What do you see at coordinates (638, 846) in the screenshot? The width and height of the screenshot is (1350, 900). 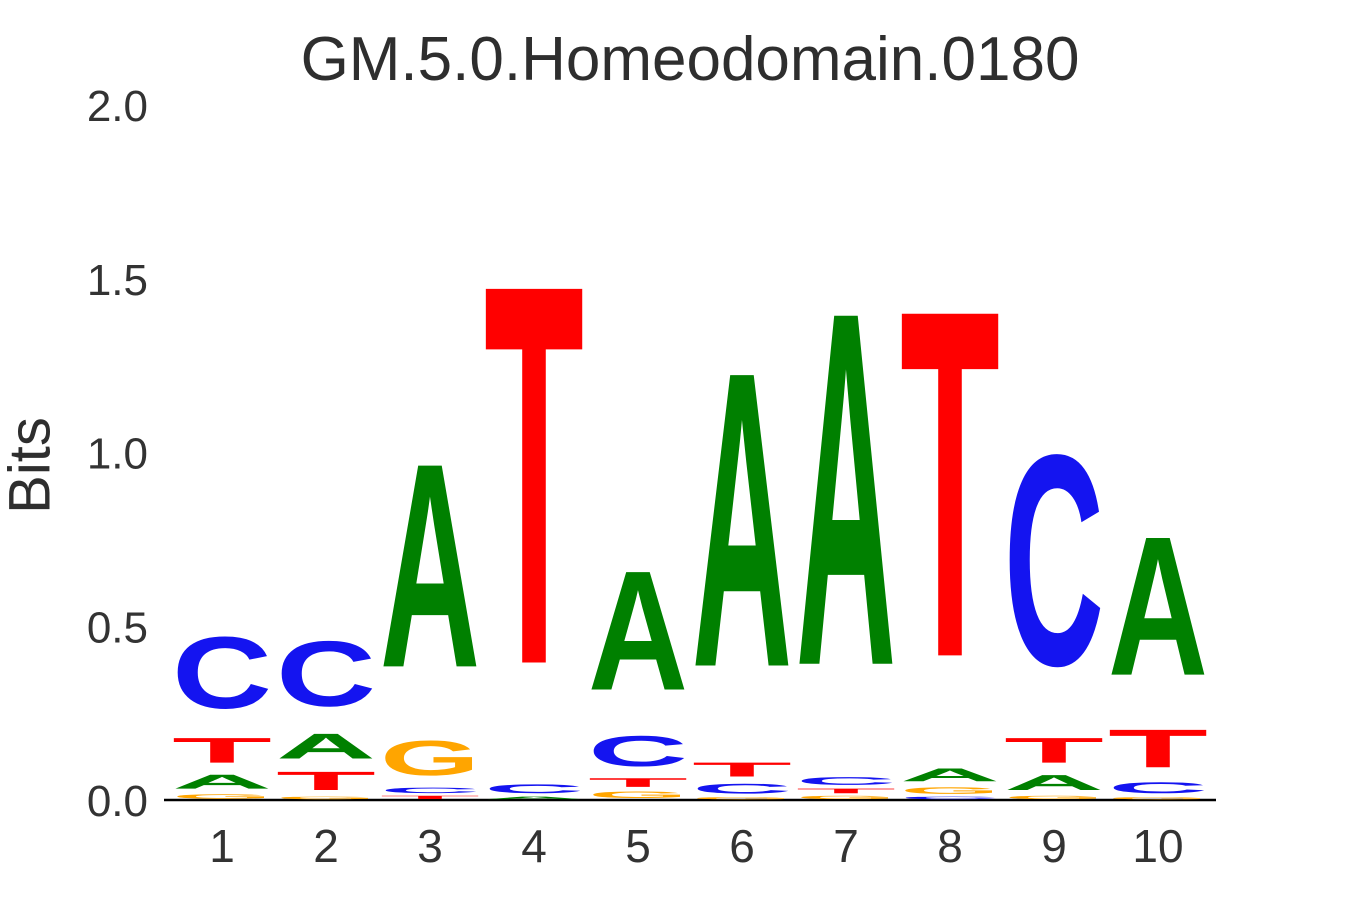 I see `x-tick-label: 5` at bounding box center [638, 846].